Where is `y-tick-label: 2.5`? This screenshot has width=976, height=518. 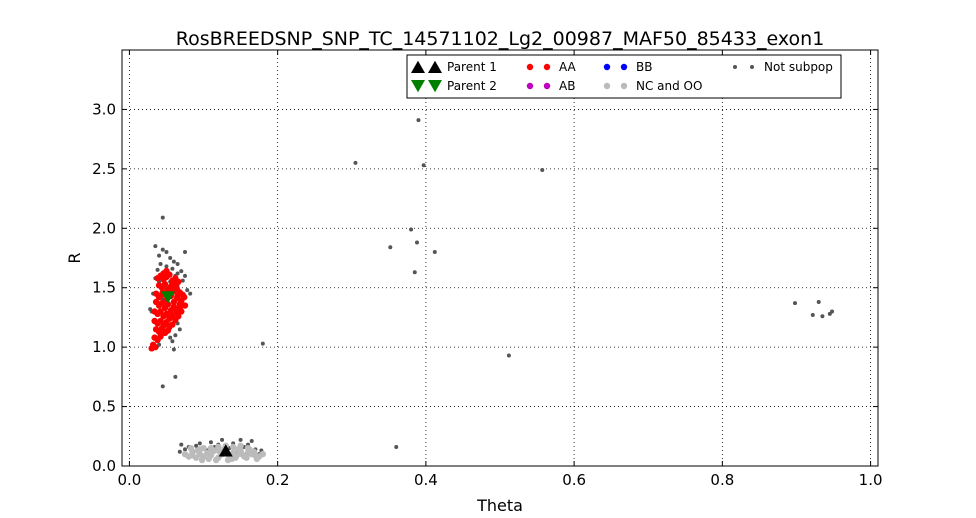
y-tick-label: 2.5 is located at coordinates (104, 169).